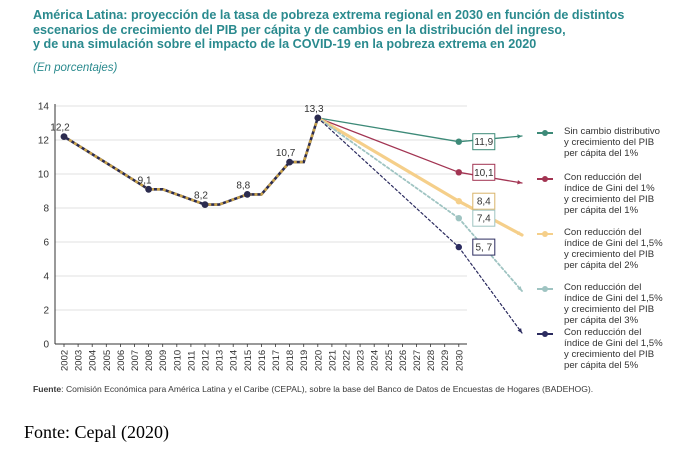 Image resolution: width=700 pixels, height=463 pixels. I want to click on scenario-data-label: 8,4, so click(484, 202).